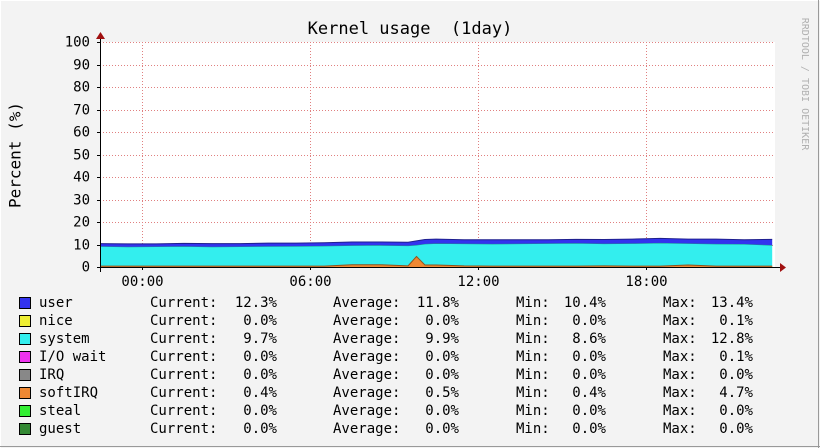 This screenshot has height=448, width=820. What do you see at coordinates (438, 339) in the screenshot?
I see `stat-value: 9.9%` at bounding box center [438, 339].